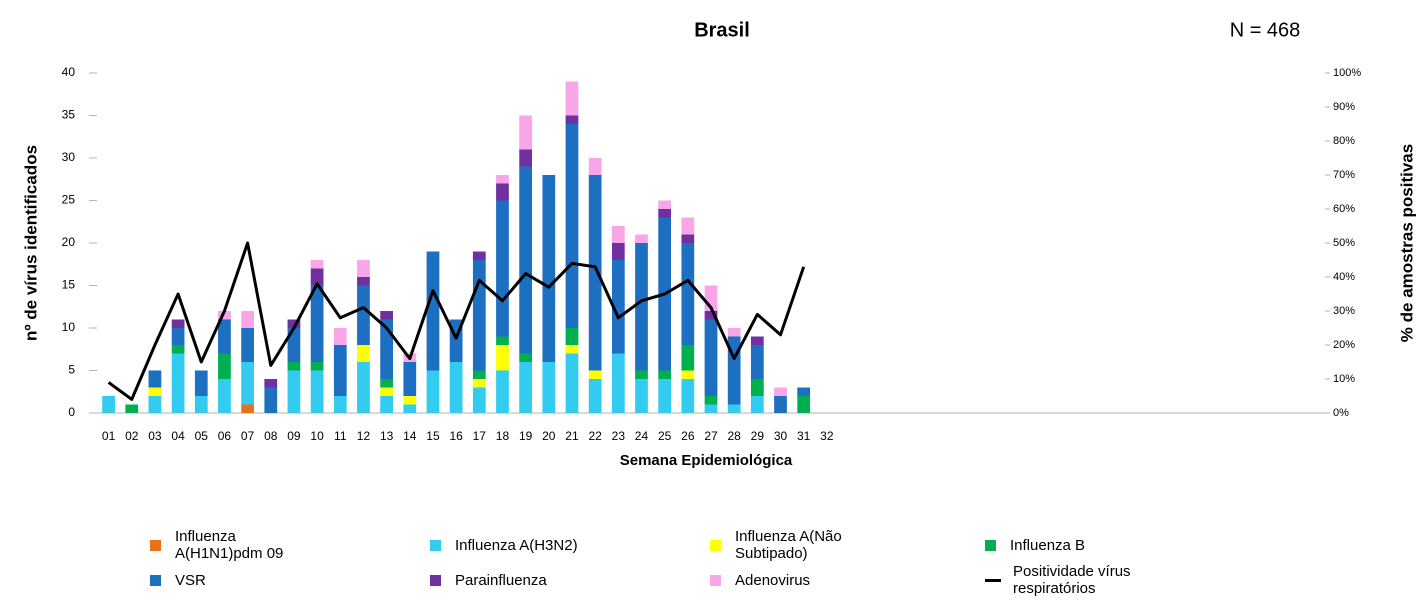 The height and width of the screenshot is (604, 1426). Describe the element at coordinates (248, 436) in the screenshot. I see `x-tick-label: 07` at that location.